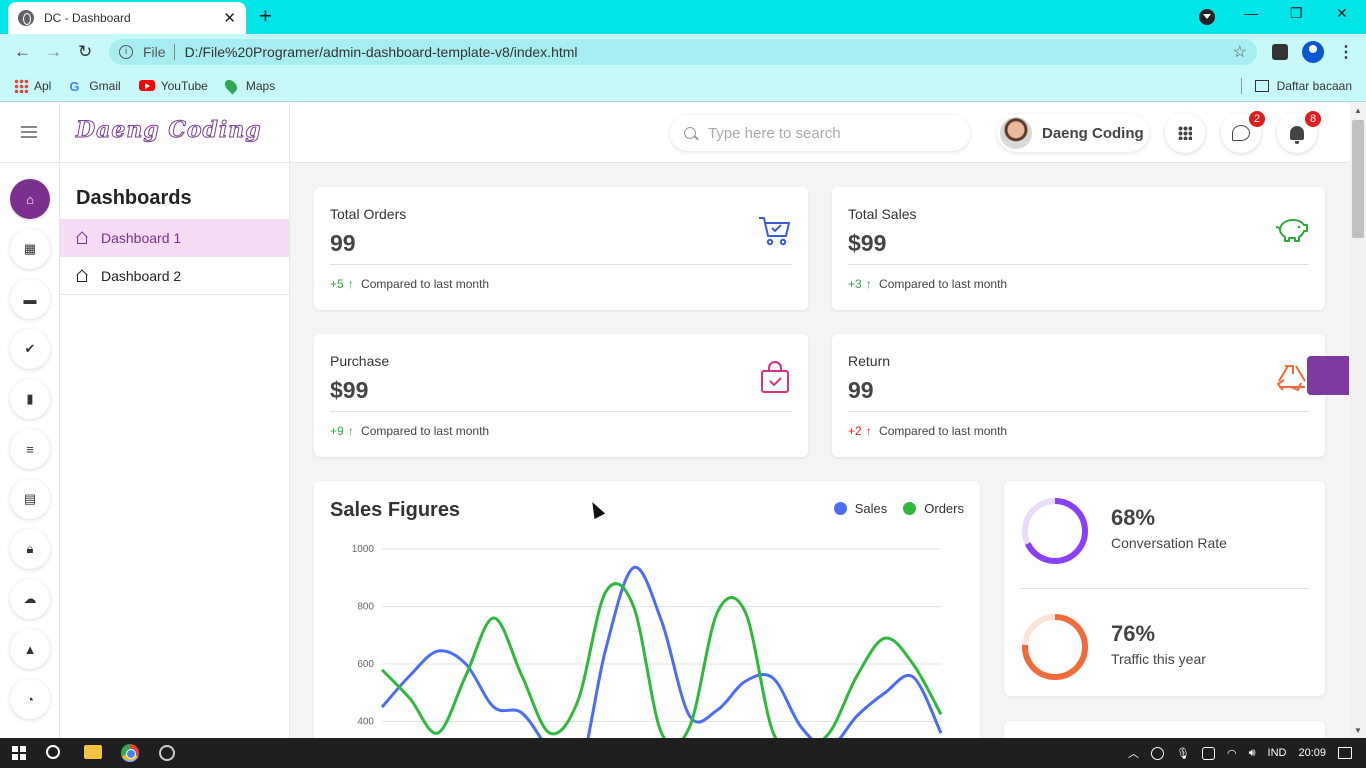 Image resolution: width=1366 pixels, height=768 pixels. I want to click on browser-tab: DC - Dashboard ✕, so click(127, 18).